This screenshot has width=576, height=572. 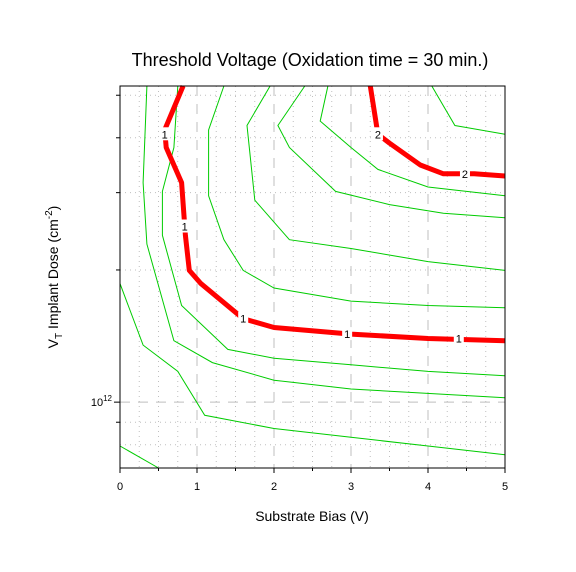 What do you see at coordinates (53, 343) in the screenshot?
I see `y-axis-label-main: V` at bounding box center [53, 343].